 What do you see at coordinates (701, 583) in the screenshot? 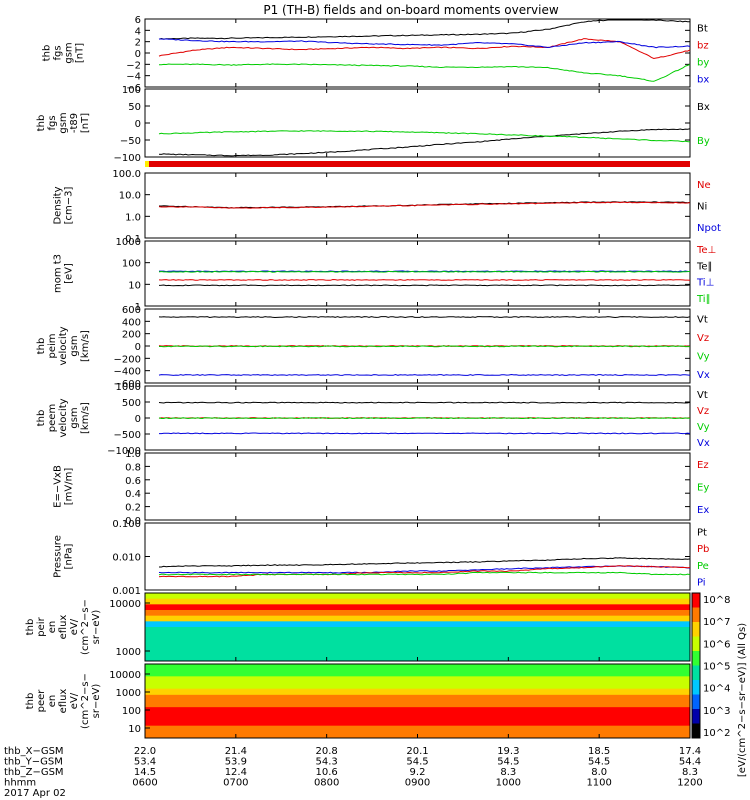
I see `legend-pressure: Pi` at bounding box center [701, 583].